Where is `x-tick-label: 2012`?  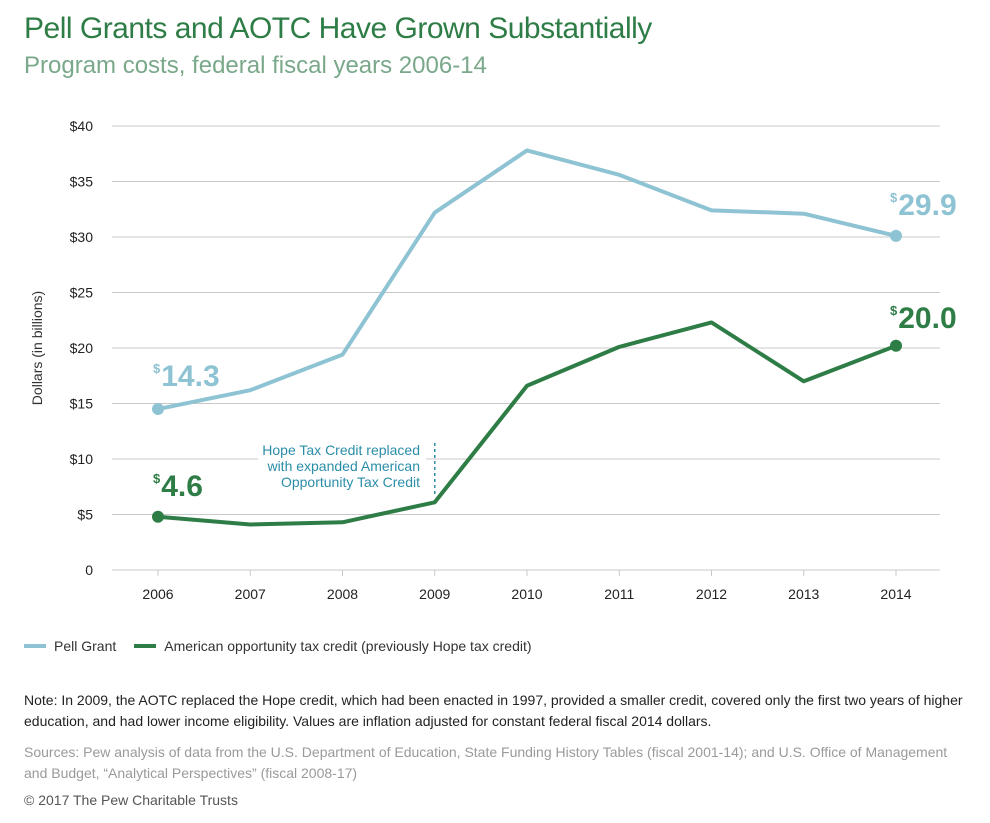 x-tick-label: 2012 is located at coordinates (711, 594).